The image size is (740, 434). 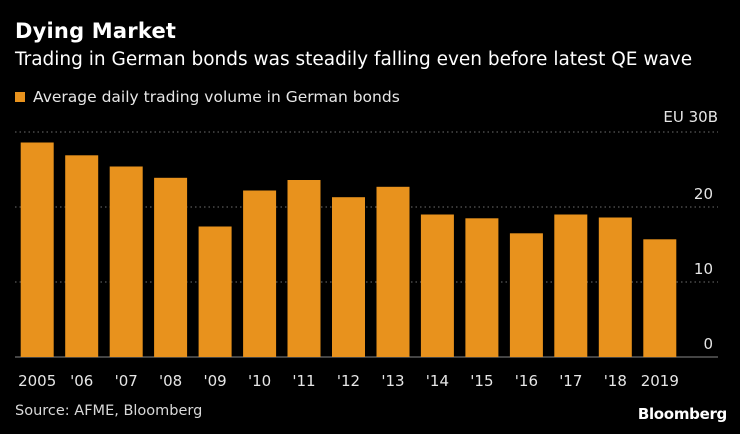 What do you see at coordinates (615, 381) in the screenshot?
I see `x-tick-label: '18` at bounding box center [615, 381].